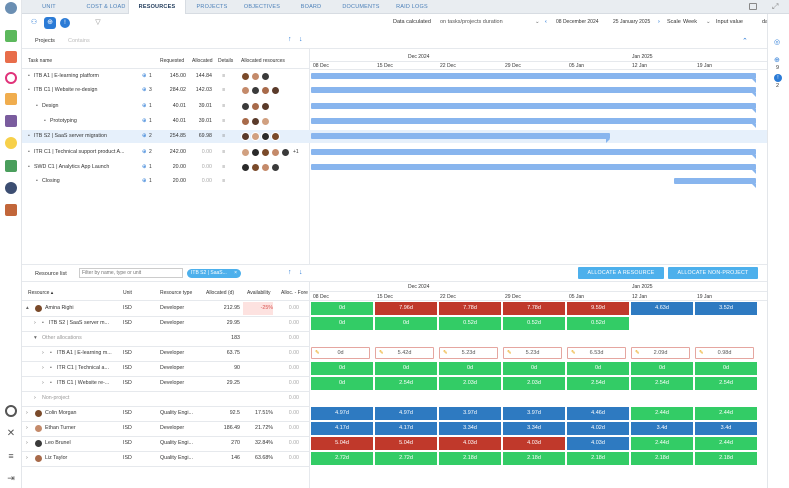 This screenshot has height=488, width=789. Describe the element at coordinates (394, 106) in the screenshot. I see `task-row: ▪ Design ⊕ 1 40.01 39.01 ≡` at that location.